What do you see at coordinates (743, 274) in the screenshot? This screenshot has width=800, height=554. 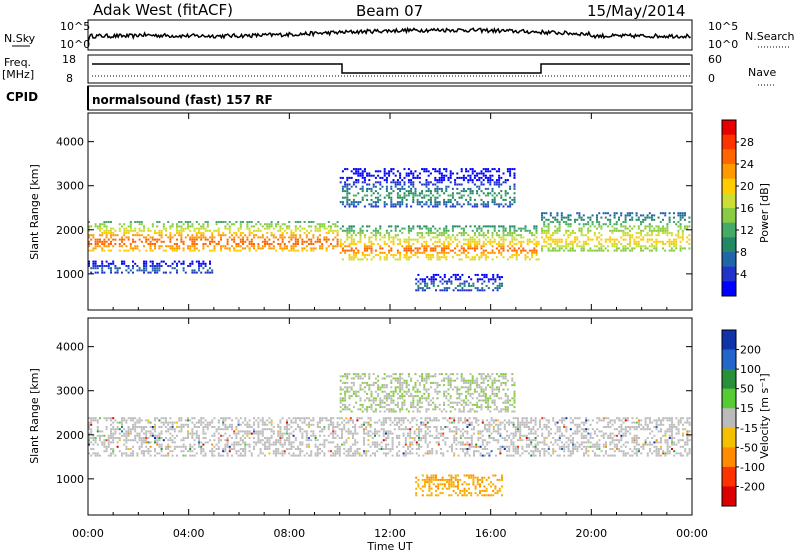 I see `colorbar-tick-label: 4` at bounding box center [743, 274].